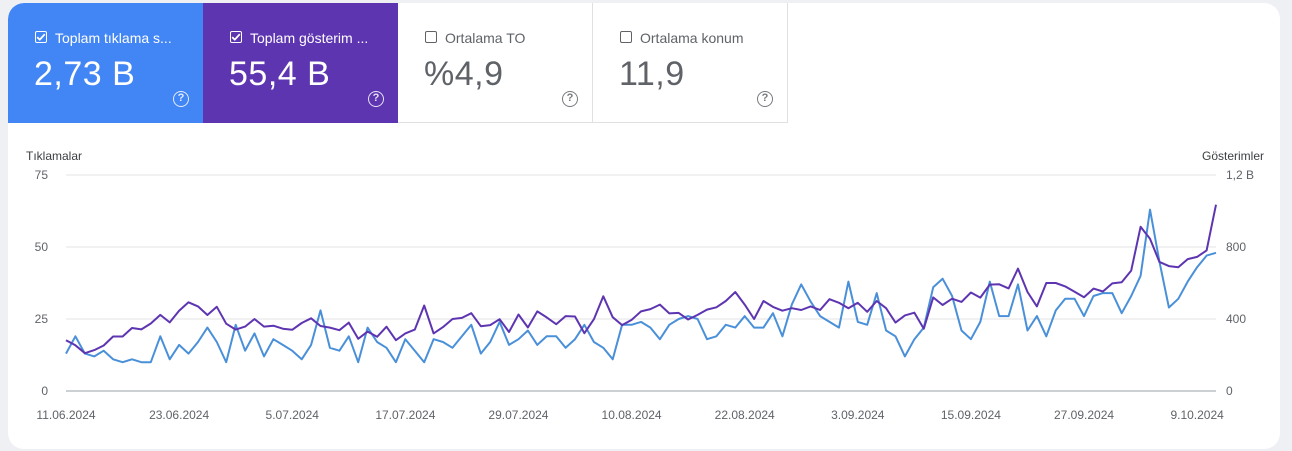 The image size is (1292, 451). I want to click on x-tick-label: 17.07.2024, so click(405, 415).